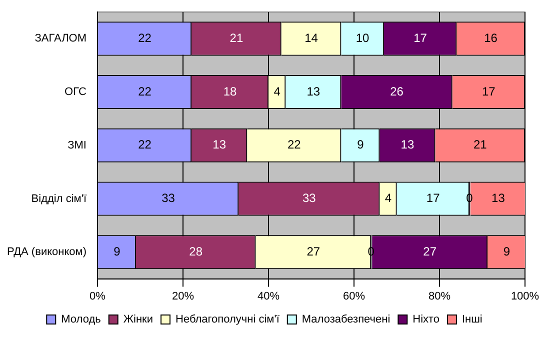 The image size is (555, 339). What do you see at coordinates (77, 145) in the screenshot?
I see `y-tick-label: ЗМІ` at bounding box center [77, 145].